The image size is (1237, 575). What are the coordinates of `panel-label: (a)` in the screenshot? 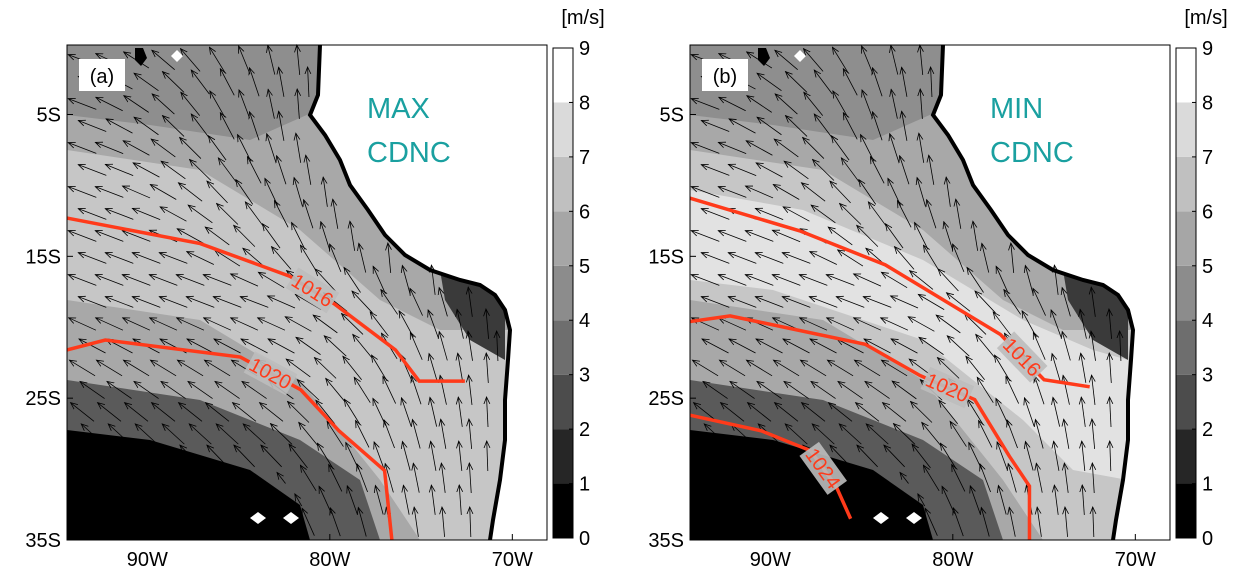 It's located at (102, 77).